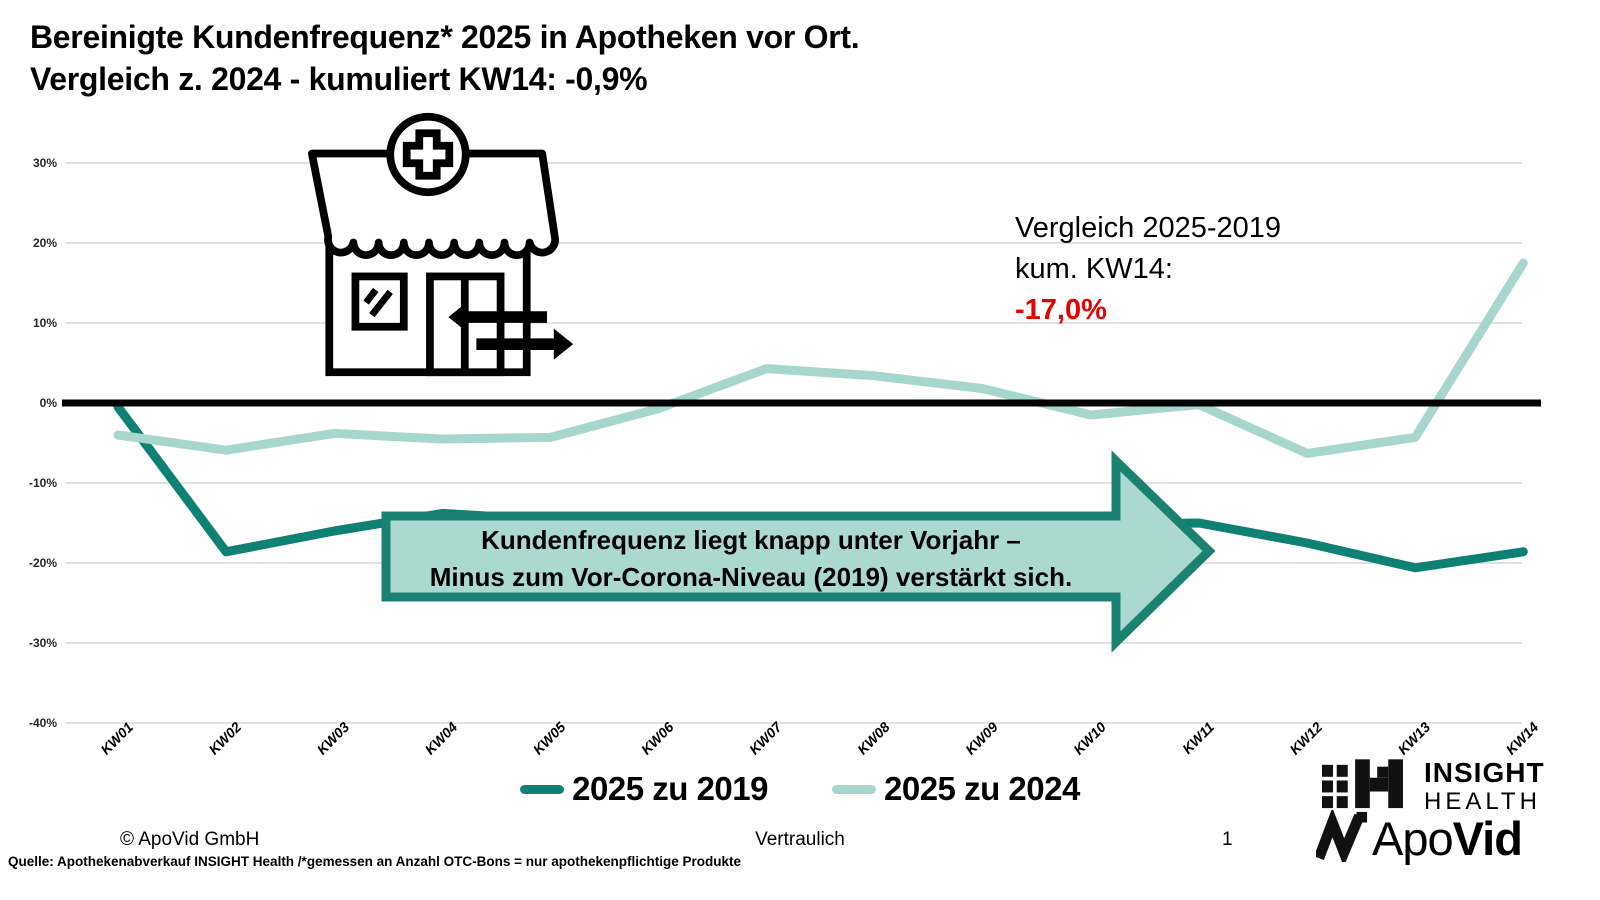 The width and height of the screenshot is (1600, 900). What do you see at coordinates (1522, 738) in the screenshot?
I see `x-tick-label: KW14` at bounding box center [1522, 738].